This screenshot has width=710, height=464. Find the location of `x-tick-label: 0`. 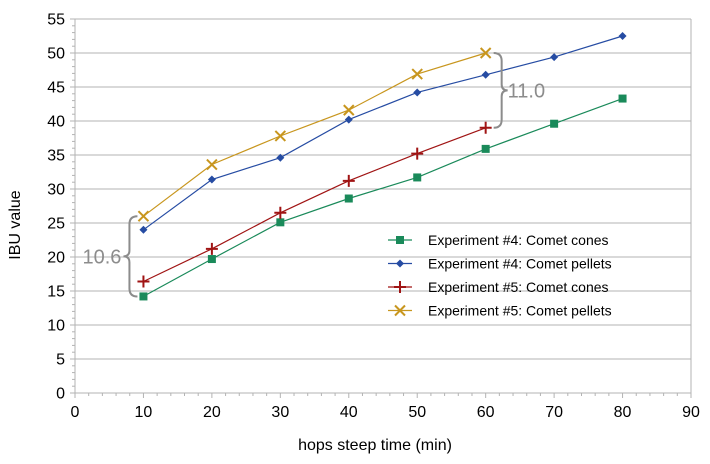

x-tick-label: 0 is located at coordinates (75, 412).